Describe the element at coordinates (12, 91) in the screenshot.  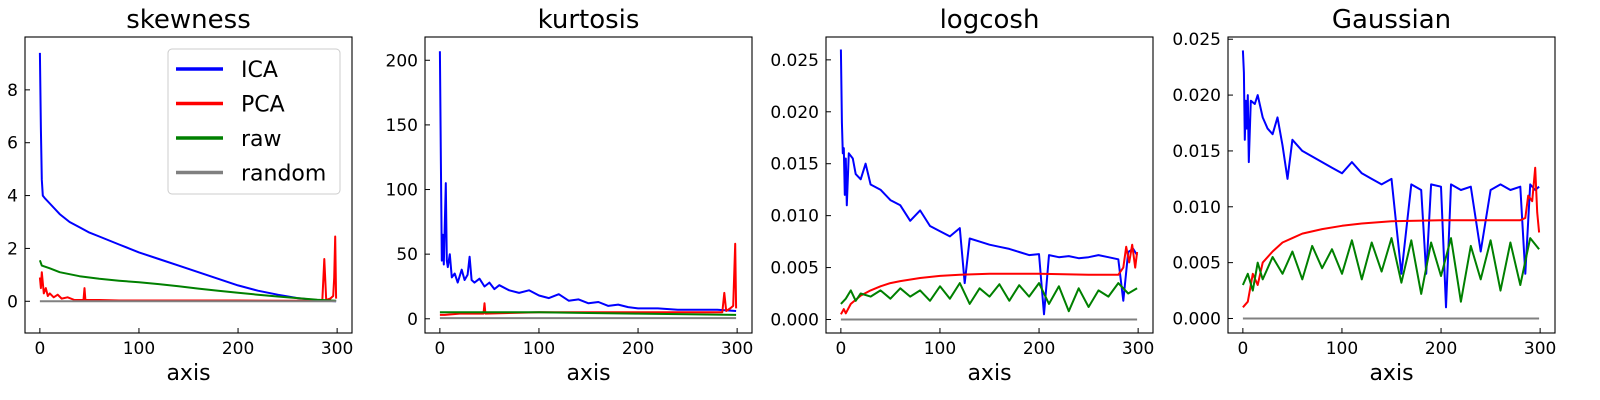
I see `y-tick-label: 8` at that location.